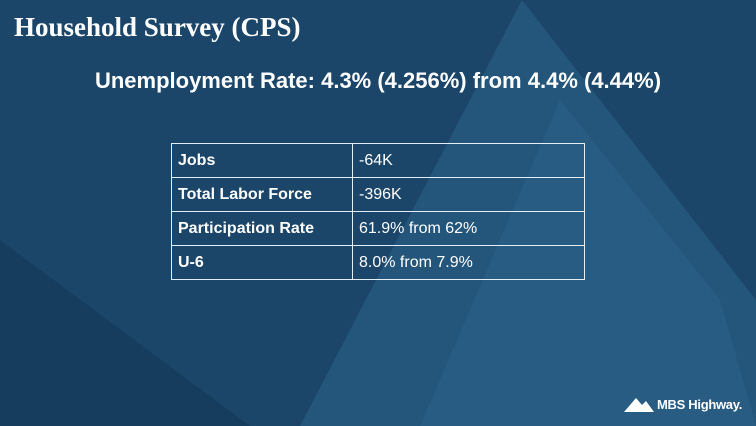 The width and height of the screenshot is (756, 426). Describe the element at coordinates (262, 194) in the screenshot. I see `row-label: Total Labor Force` at that location.